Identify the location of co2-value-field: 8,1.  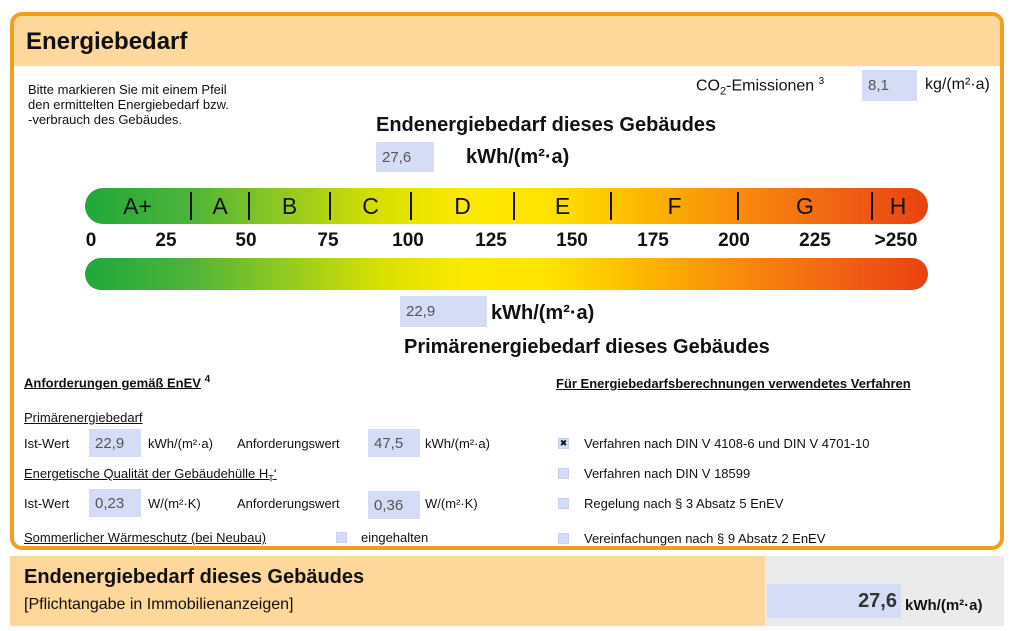
(889, 85).